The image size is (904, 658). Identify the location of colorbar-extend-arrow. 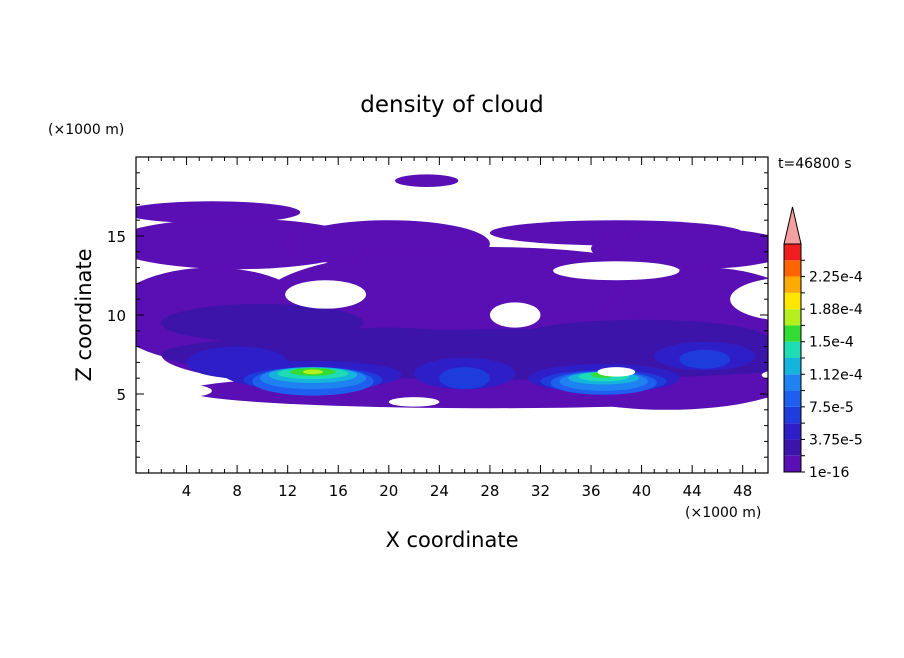
(792, 225).